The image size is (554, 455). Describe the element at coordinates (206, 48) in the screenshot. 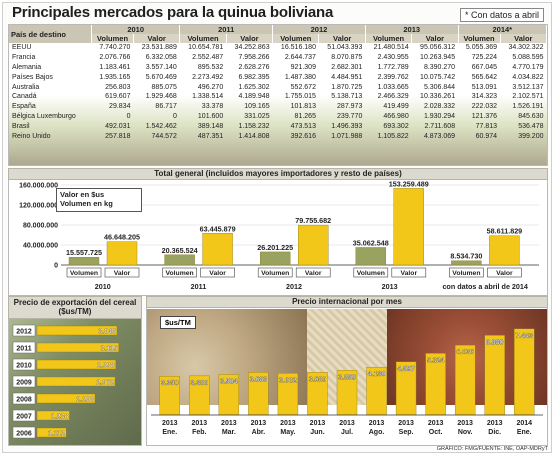

I see `row-cell: 10.654.781` at that location.